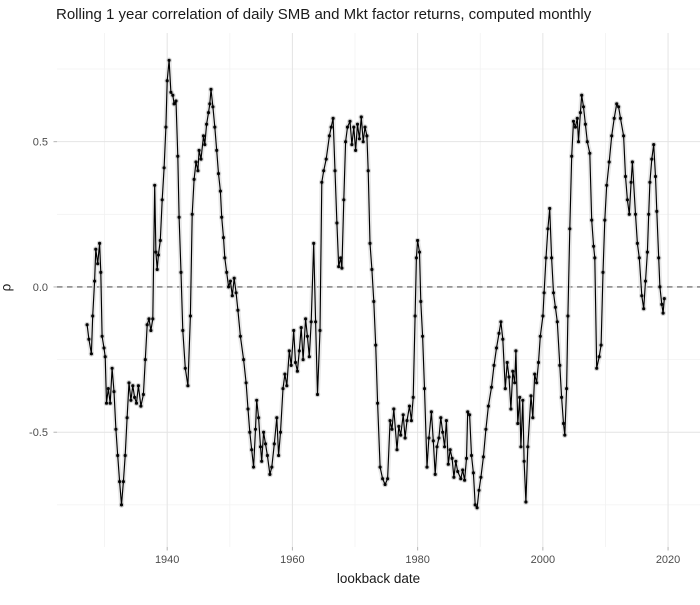  What do you see at coordinates (7, 287) in the screenshot?
I see `y-axis-title: ρ` at bounding box center [7, 287].